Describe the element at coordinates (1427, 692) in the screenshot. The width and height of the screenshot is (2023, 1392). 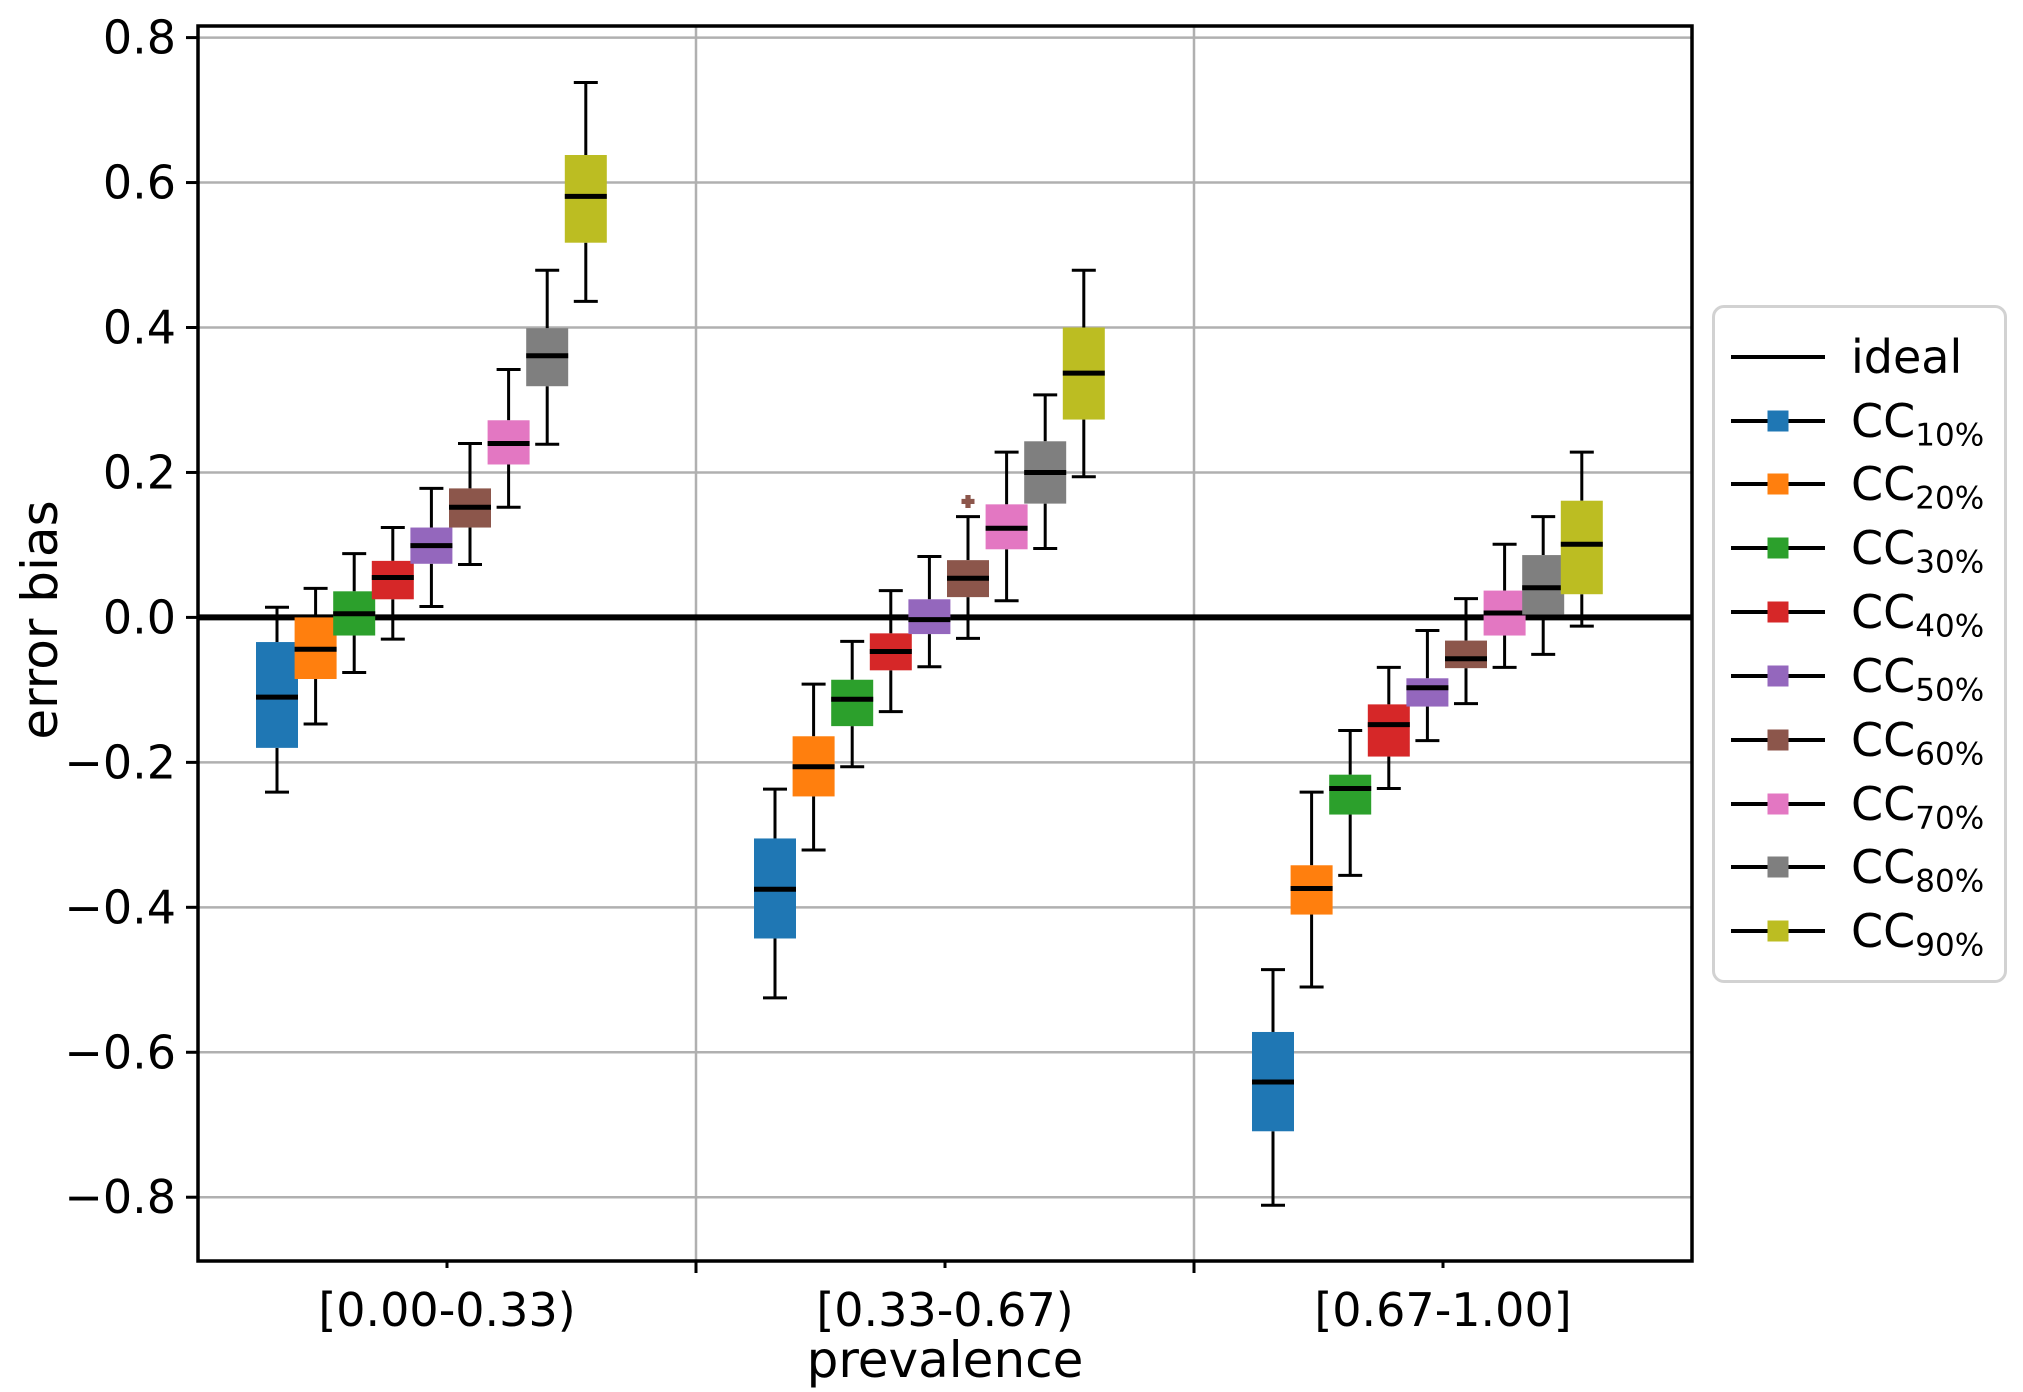
I see `box-cc50-group3` at that location.